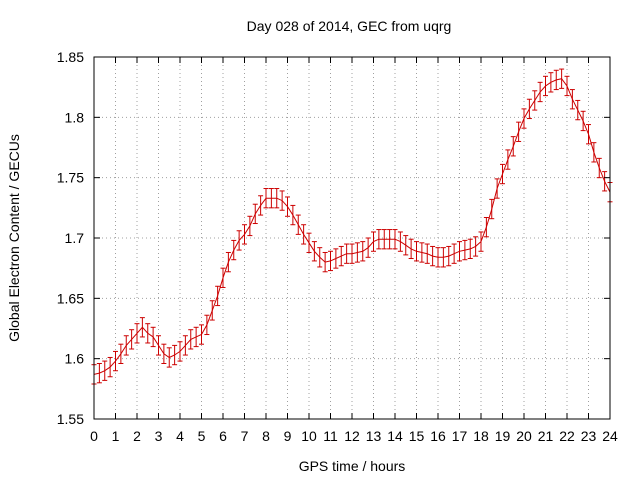 The height and width of the screenshot is (480, 640). I want to click on x-tick-label: 3, so click(159, 436).